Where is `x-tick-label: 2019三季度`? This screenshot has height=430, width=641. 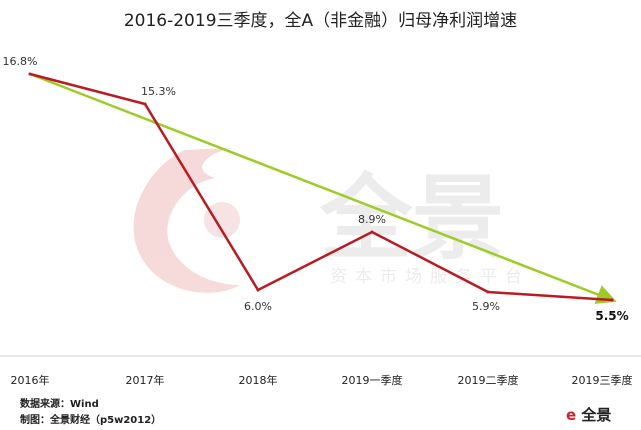
x-tick-label: 2019三季度 is located at coordinates (602, 380).